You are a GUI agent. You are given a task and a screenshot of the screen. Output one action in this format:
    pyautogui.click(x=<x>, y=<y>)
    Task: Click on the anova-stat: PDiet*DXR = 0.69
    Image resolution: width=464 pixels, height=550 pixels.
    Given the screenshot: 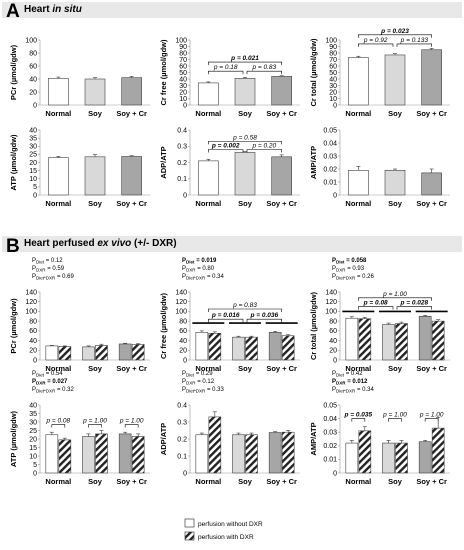 What is the action you would take?
    pyautogui.click(x=53, y=277)
    